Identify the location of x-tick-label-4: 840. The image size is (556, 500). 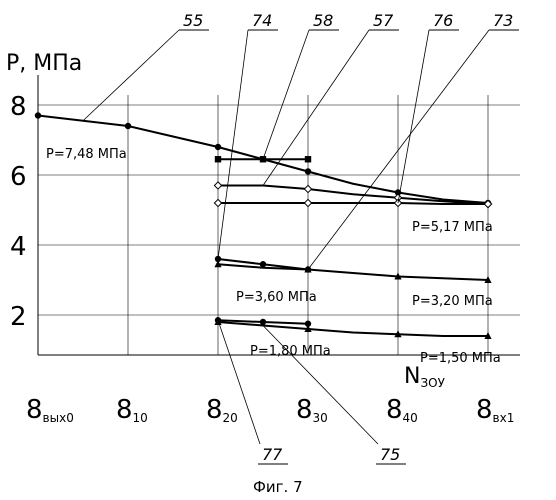
(402, 410).